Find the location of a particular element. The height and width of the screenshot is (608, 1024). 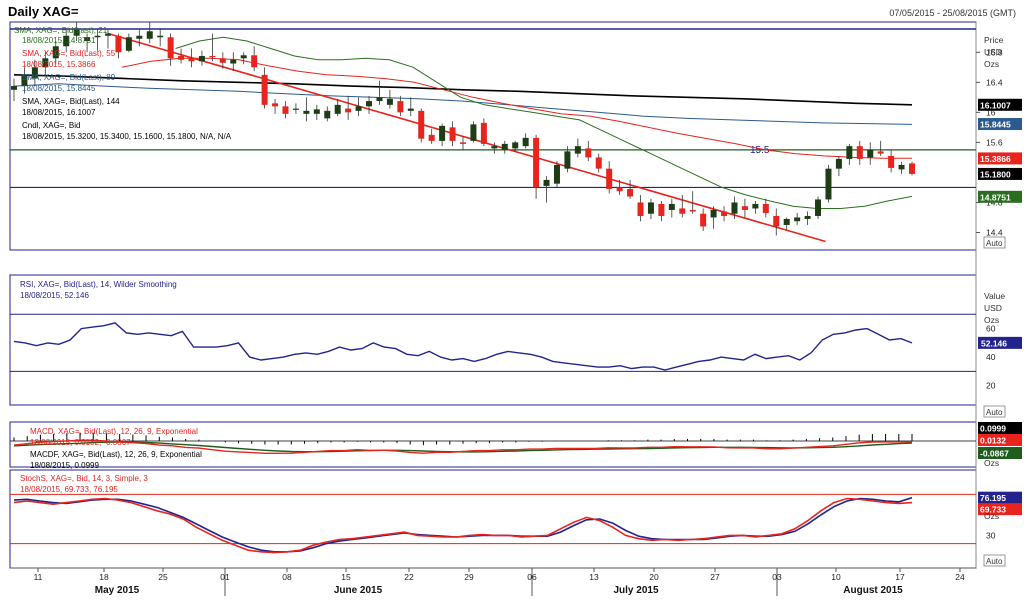

price-value-label: 16.1007 is located at coordinates (1000, 104).